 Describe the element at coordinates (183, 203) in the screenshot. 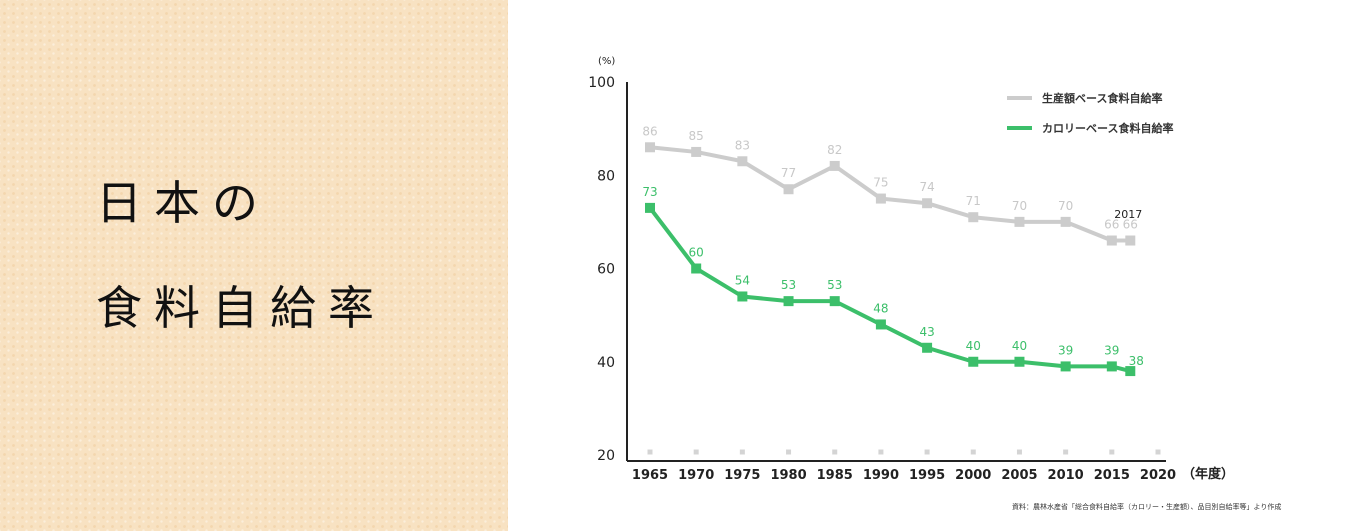

I see `title-line-1: 日本の` at that location.